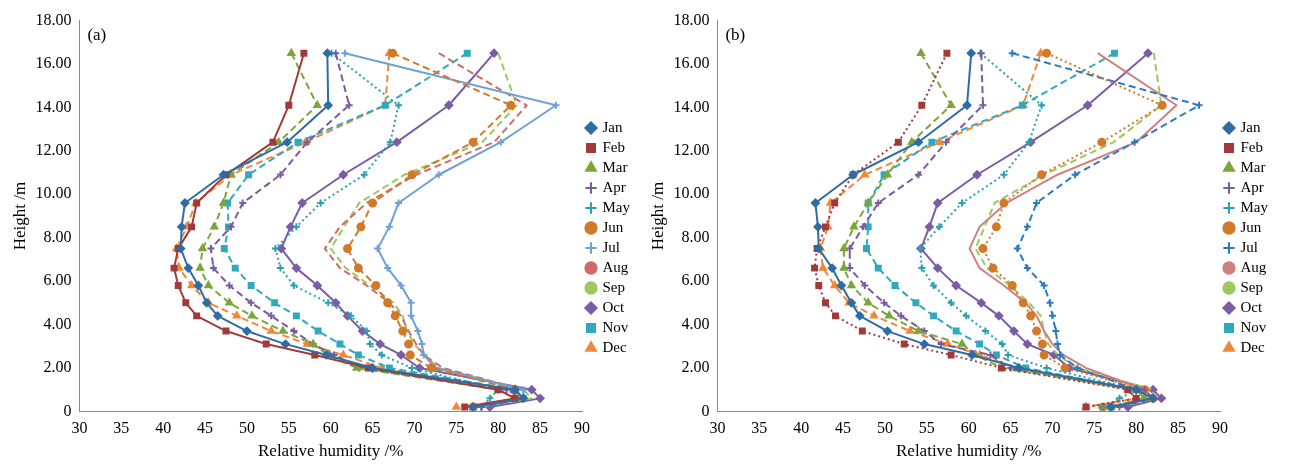 This screenshot has height=472, width=1291. Describe the element at coordinates (97, 34) in the screenshot. I see `annotation: (a)` at that location.